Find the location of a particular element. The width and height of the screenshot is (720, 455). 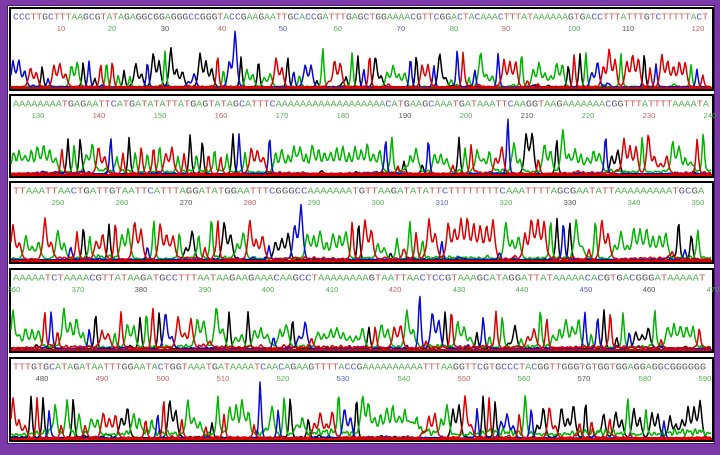

svg-text: 340 is located at coordinates (634, 202).